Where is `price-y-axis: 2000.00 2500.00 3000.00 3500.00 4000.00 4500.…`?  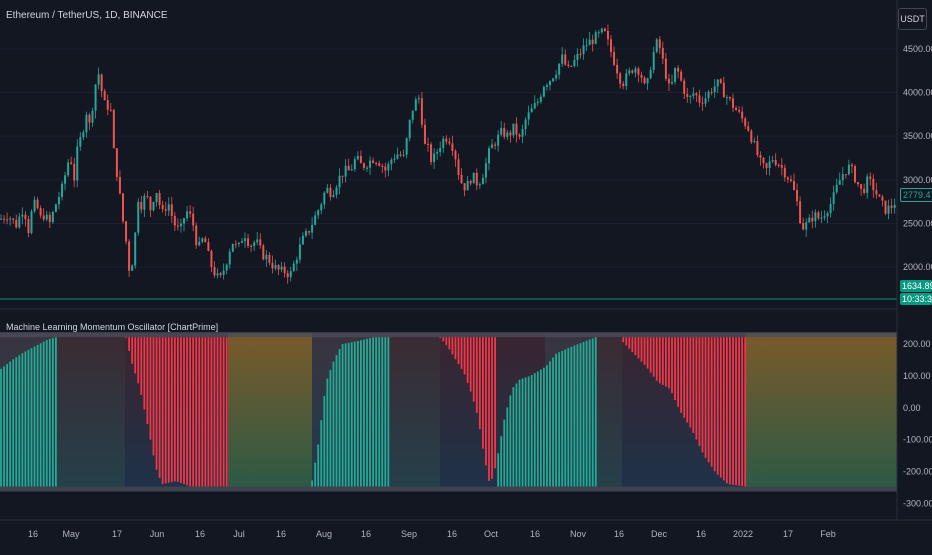 price-y-axis: 2000.00 2500.00 3000.00 3500.00 4000.00 4500.… is located at coordinates (917, 158).